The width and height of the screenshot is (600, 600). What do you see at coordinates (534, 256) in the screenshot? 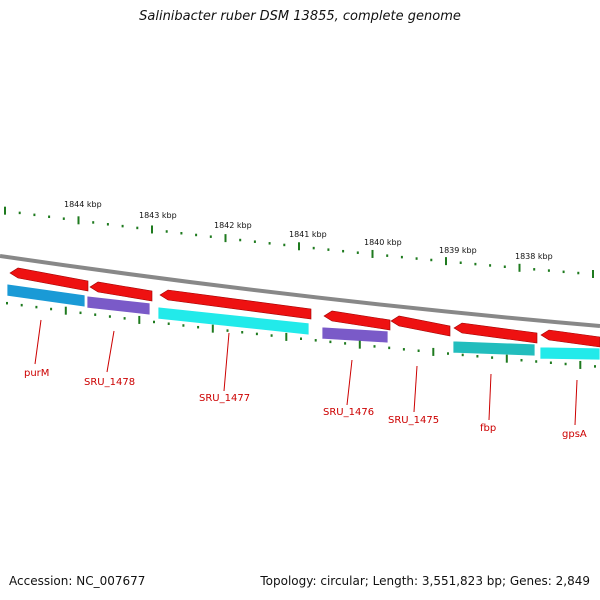
I see `ruler-label: 1838 kbp` at bounding box center [534, 256].